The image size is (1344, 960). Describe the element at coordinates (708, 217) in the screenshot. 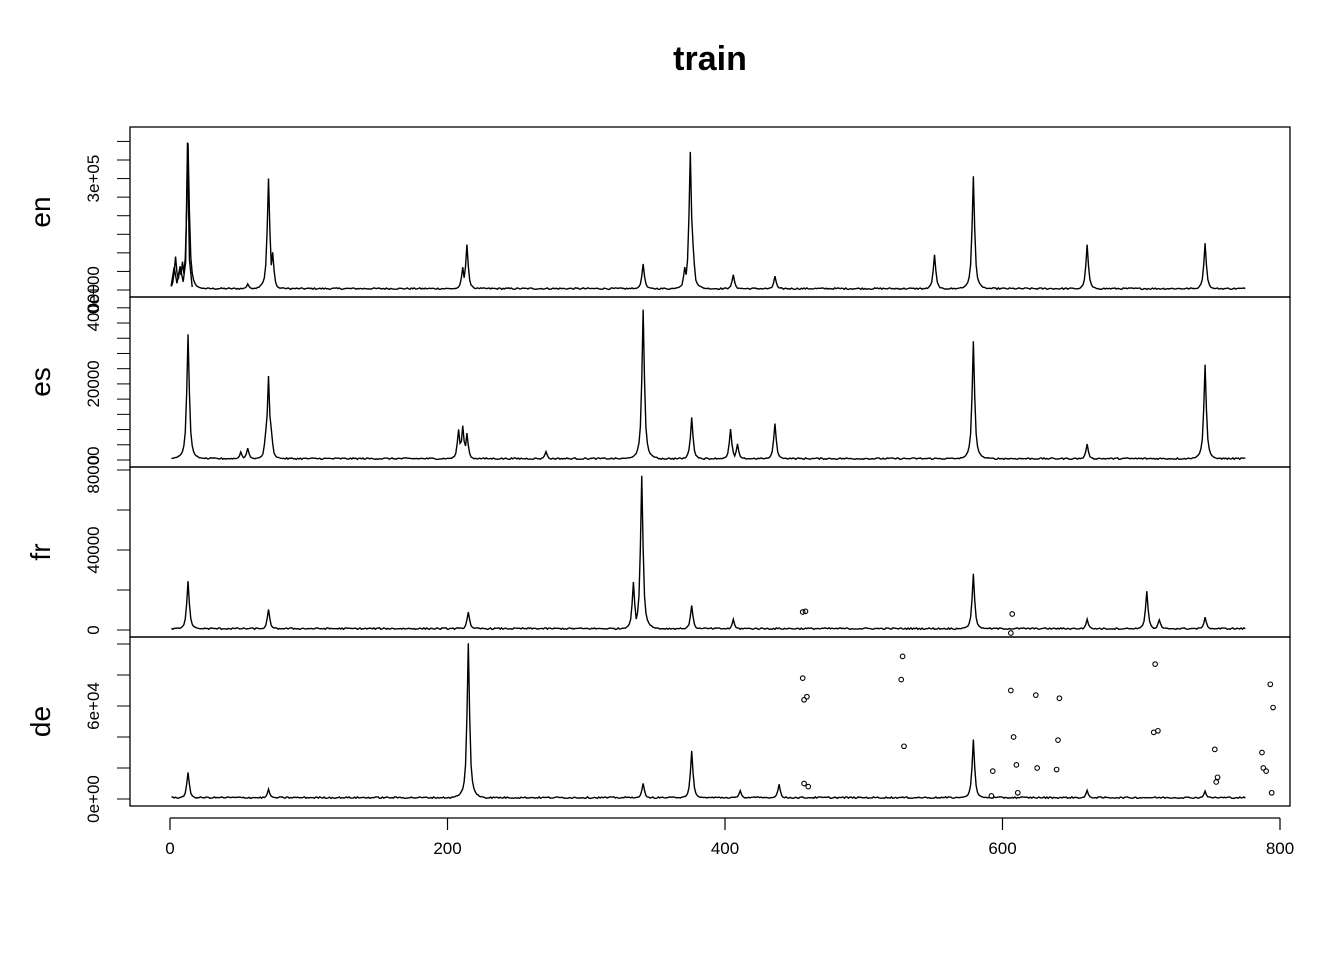

I see `series-line-en` at that location.